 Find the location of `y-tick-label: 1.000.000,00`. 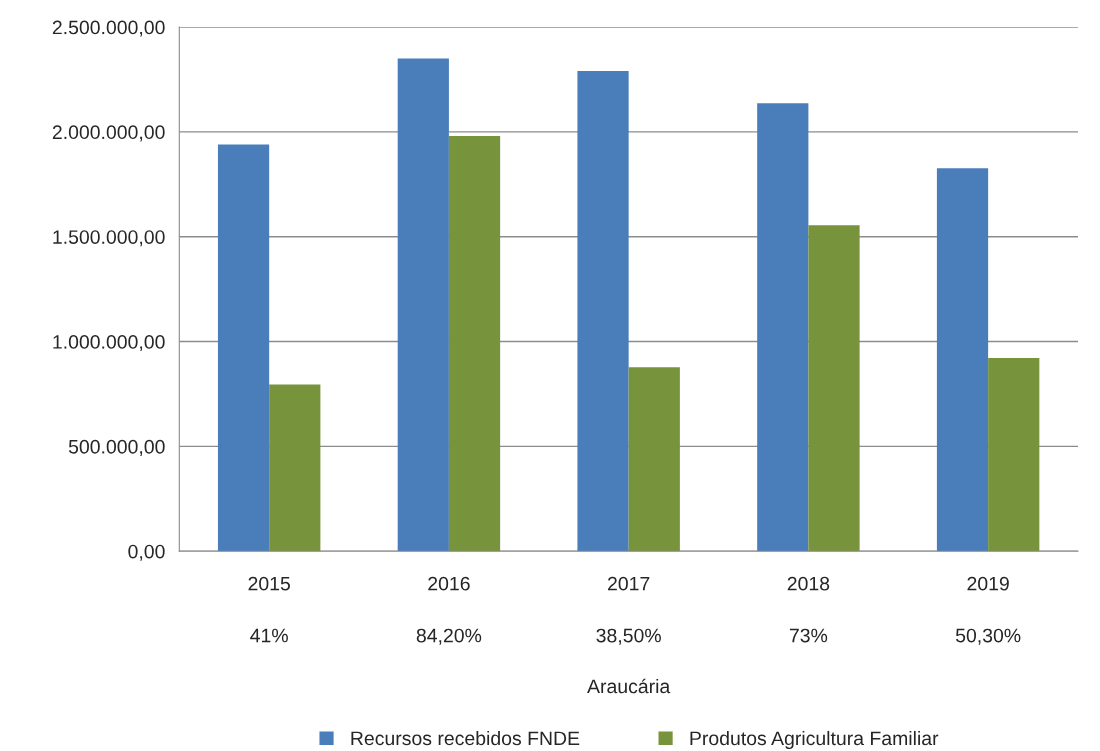

y-tick-label: 1.000.000,00 is located at coordinates (109, 343).